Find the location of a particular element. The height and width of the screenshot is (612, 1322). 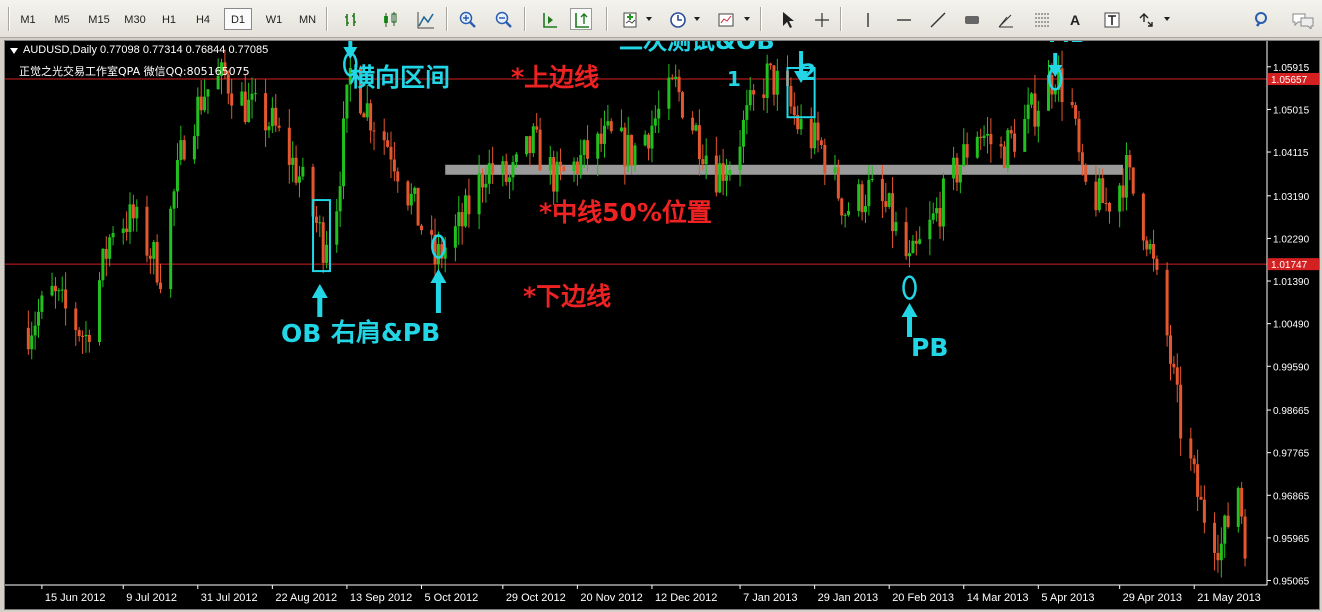

timeframe-m30: M30 is located at coordinates (135, 20).